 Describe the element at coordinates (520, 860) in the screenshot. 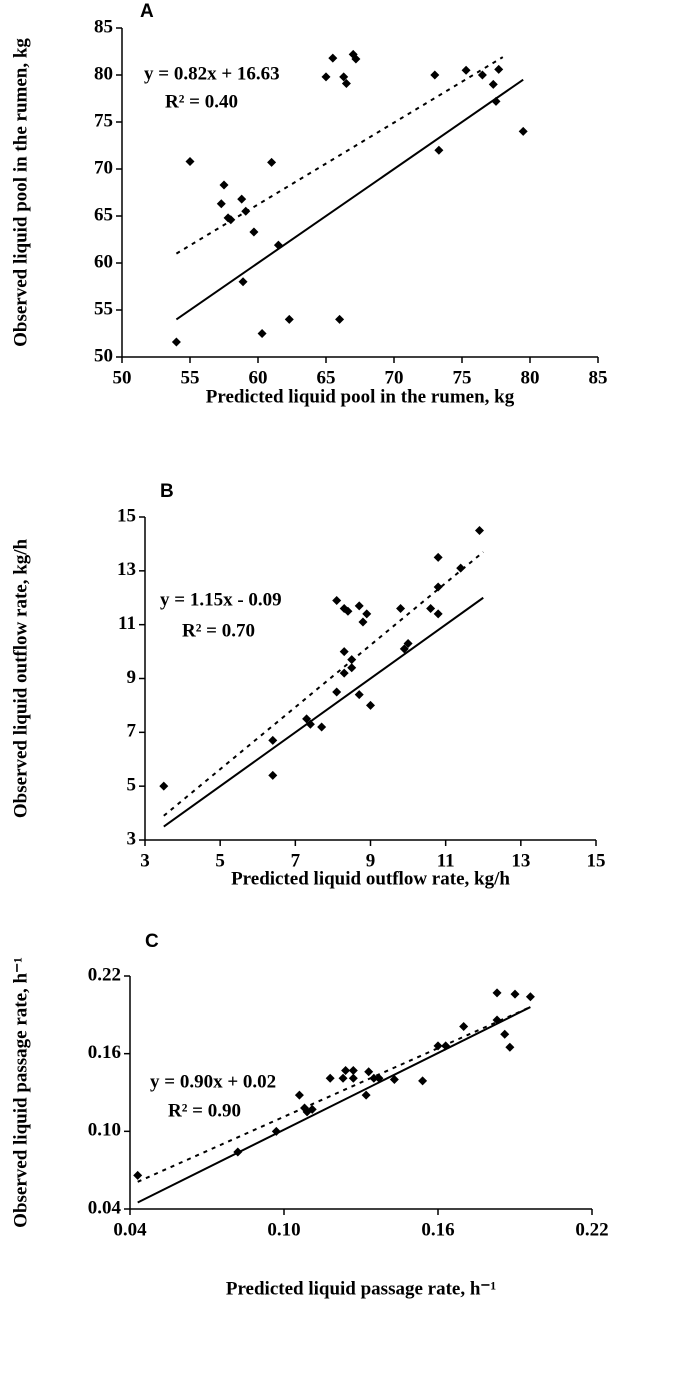

I see `x-tick-label: 13` at that location.